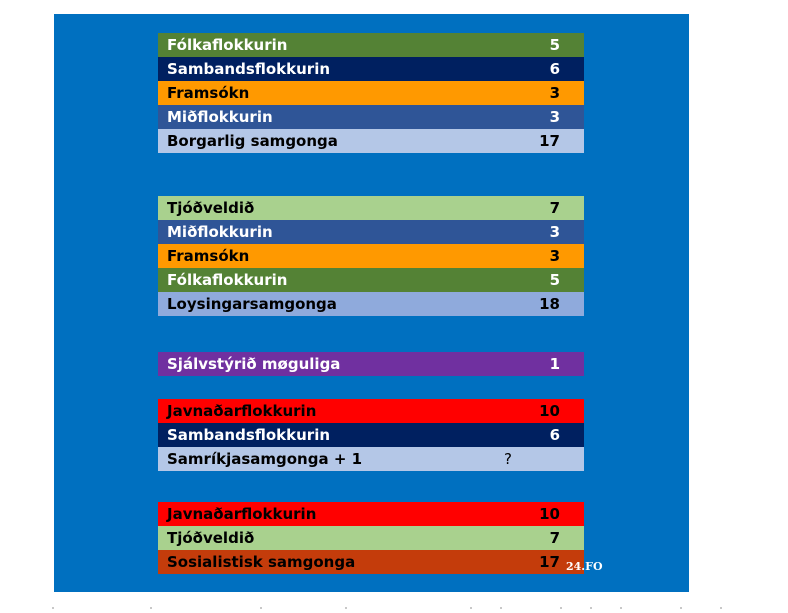 The image size is (788, 613). What do you see at coordinates (371, 562) in the screenshot?
I see `table-row: Sosialistisk samgonga 17` at bounding box center [371, 562].